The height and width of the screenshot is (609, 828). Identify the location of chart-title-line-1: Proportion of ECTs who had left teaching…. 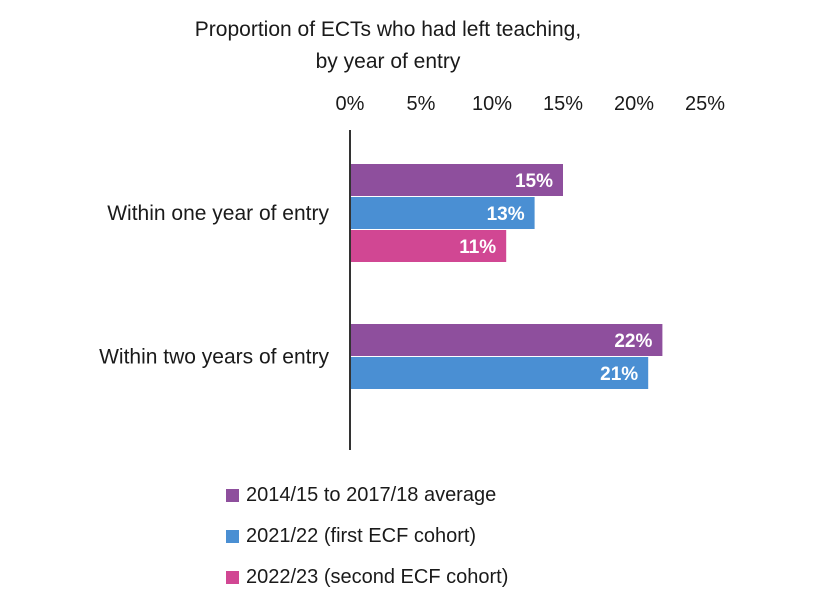
(388, 29).